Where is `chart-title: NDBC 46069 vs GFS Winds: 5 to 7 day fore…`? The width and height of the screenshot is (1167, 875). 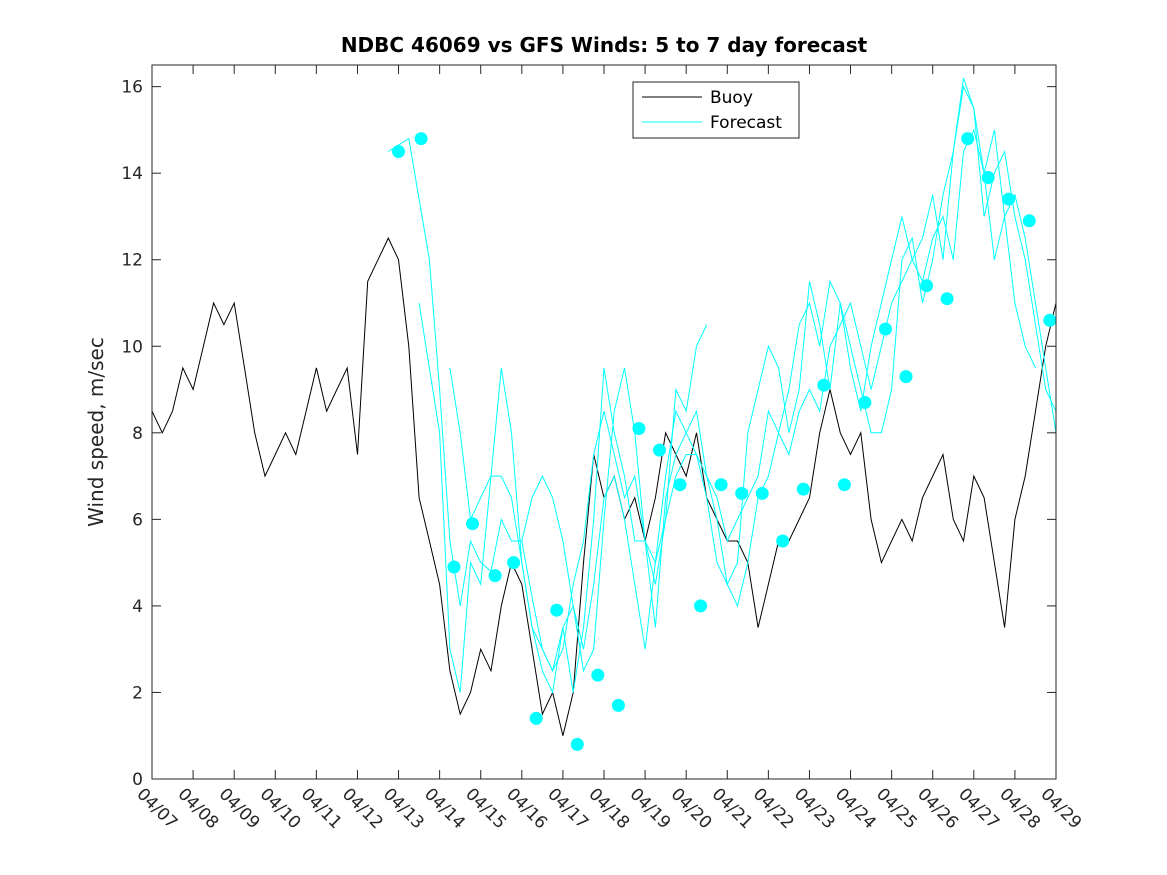
chart-title: NDBC 46069 vs GFS Winds: 5 to 7 day fore… is located at coordinates (604, 45).